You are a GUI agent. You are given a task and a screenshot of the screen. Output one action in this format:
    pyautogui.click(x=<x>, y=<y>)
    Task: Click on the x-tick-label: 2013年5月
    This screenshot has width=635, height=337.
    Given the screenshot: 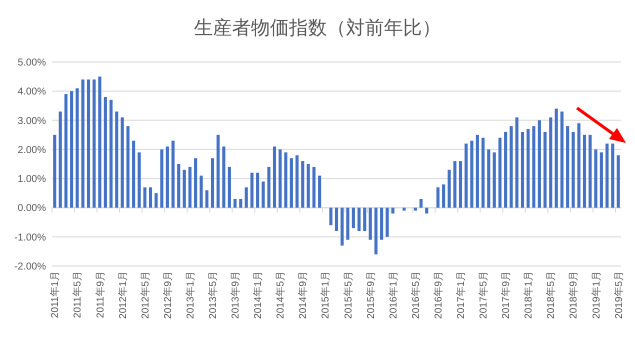 What is the action you would take?
    pyautogui.click(x=213, y=295)
    